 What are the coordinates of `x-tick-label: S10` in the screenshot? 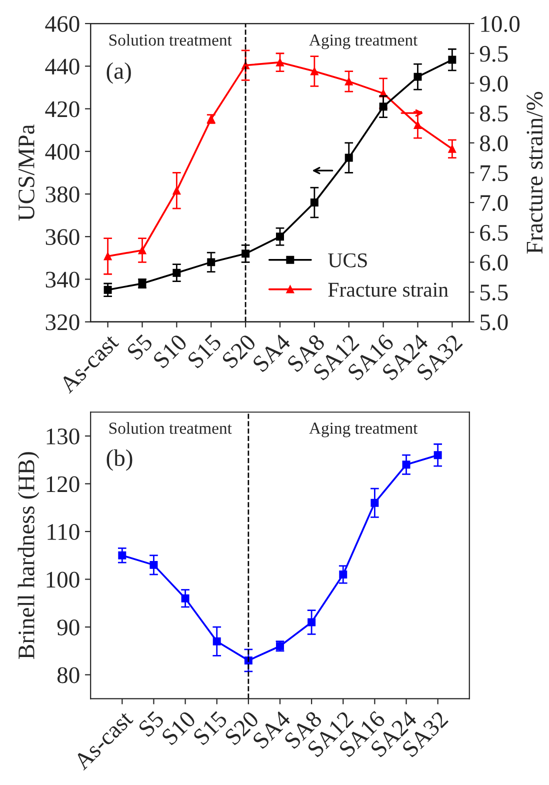 It's located at (170, 351).